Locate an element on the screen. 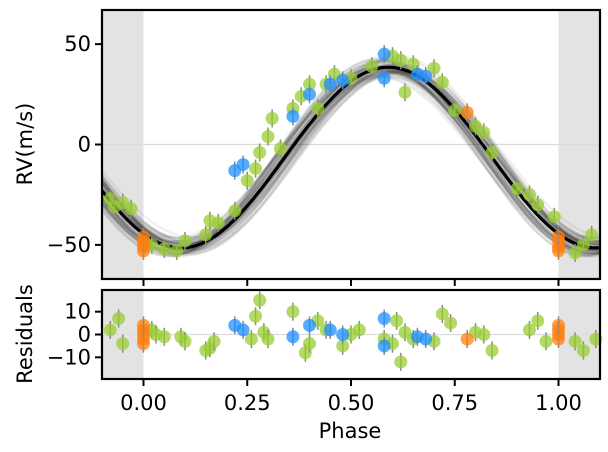  residuals-y-axis-label: Residuals is located at coordinates (25, 334).